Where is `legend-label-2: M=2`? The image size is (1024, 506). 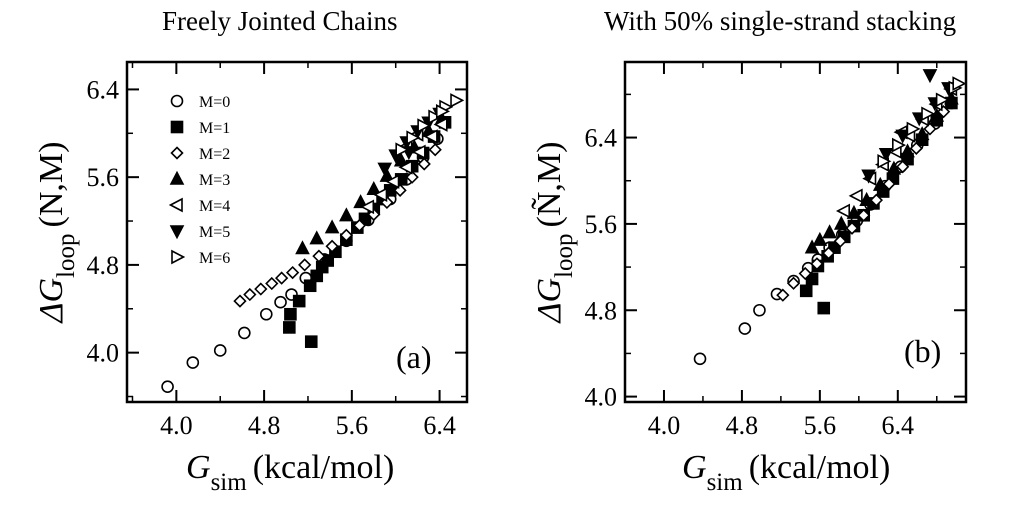
legend-label-2: M=2 is located at coordinates (214, 154).